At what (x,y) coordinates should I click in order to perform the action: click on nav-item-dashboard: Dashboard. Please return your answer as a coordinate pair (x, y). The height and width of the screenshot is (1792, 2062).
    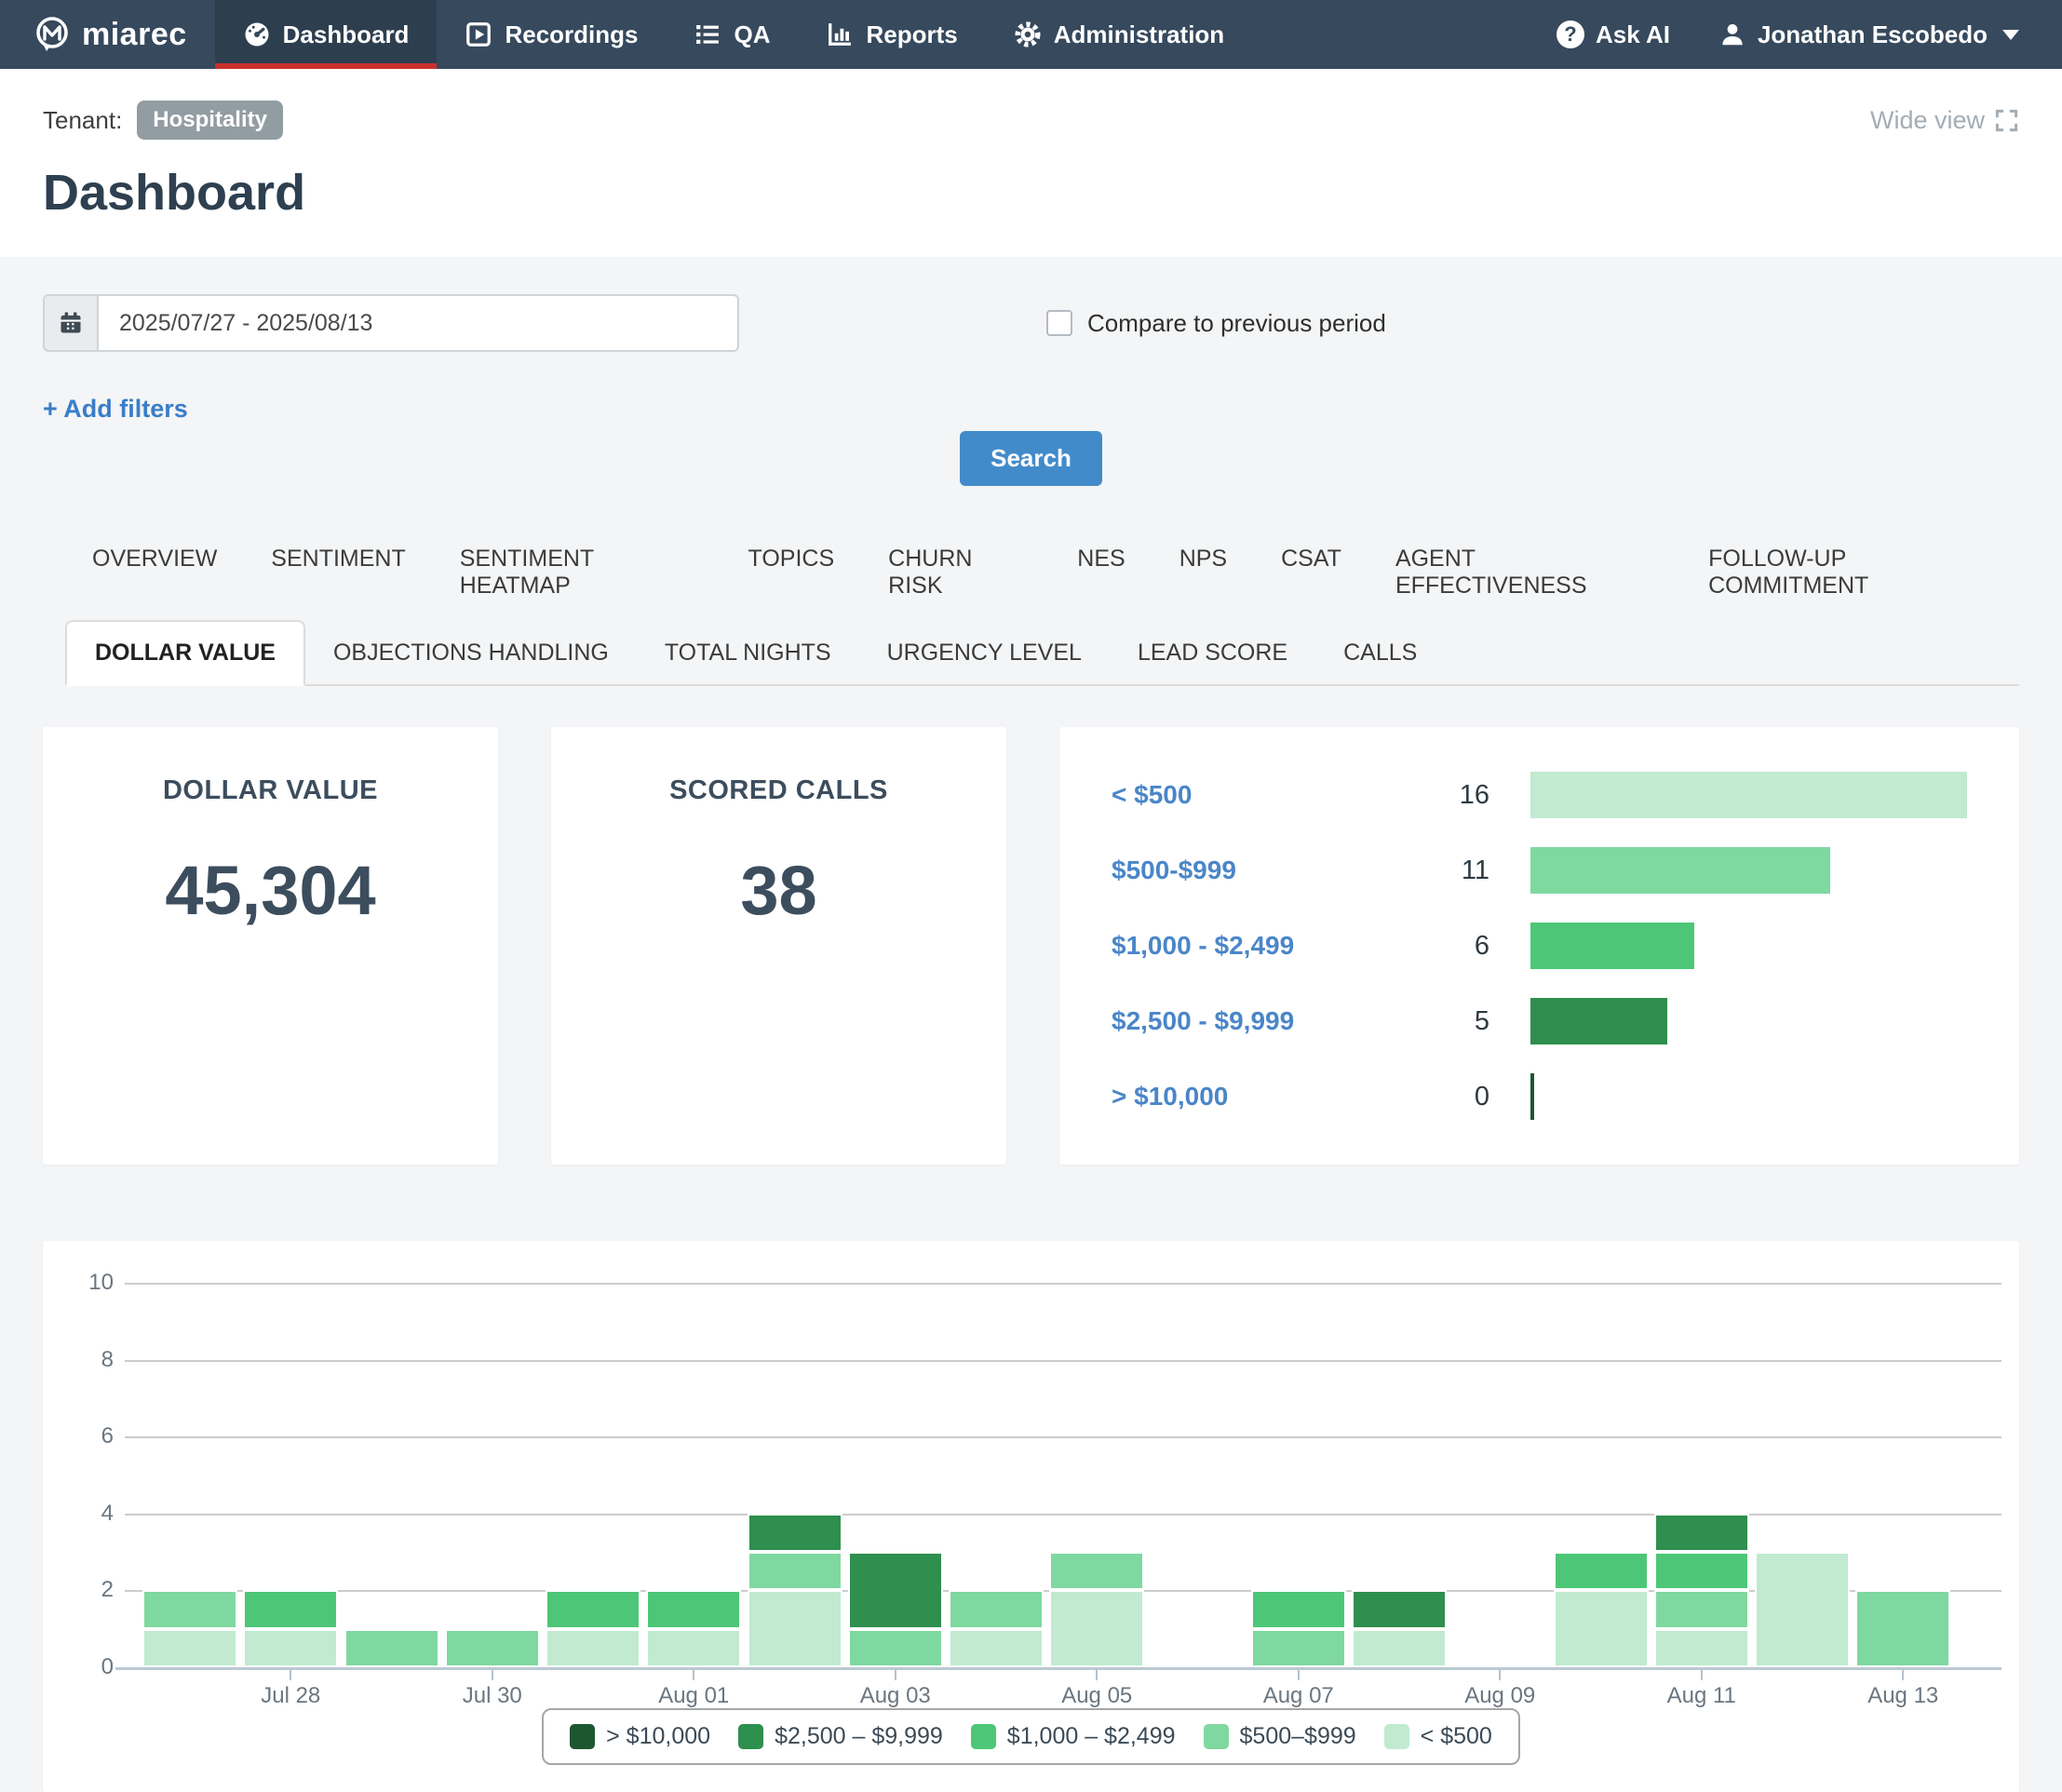
    Looking at the image, I should click on (326, 34).